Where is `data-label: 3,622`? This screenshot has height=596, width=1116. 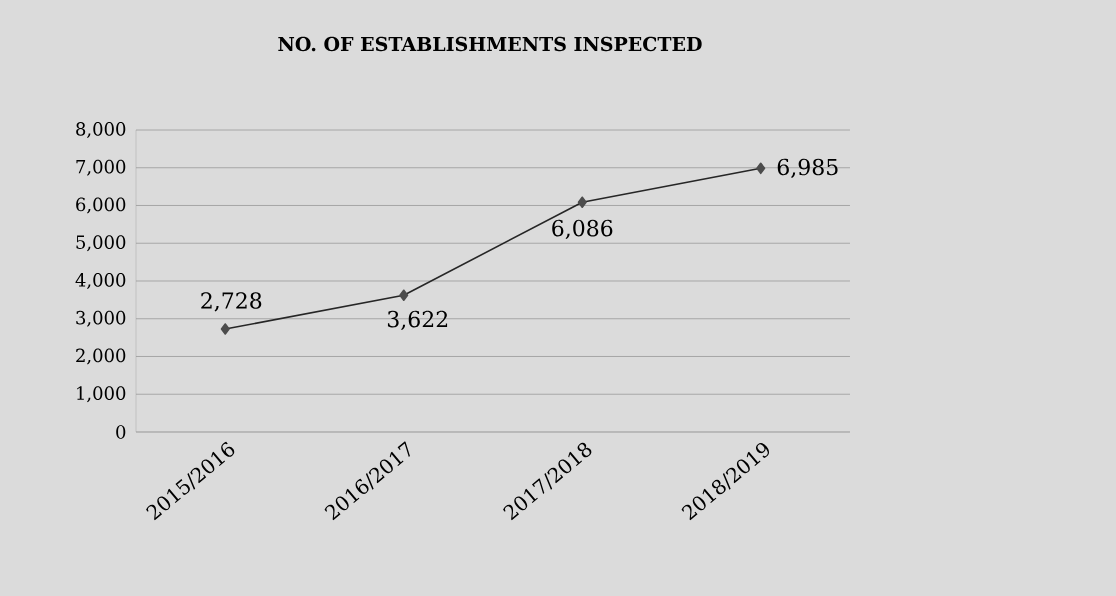
data-label: 3,622 is located at coordinates (417, 320).